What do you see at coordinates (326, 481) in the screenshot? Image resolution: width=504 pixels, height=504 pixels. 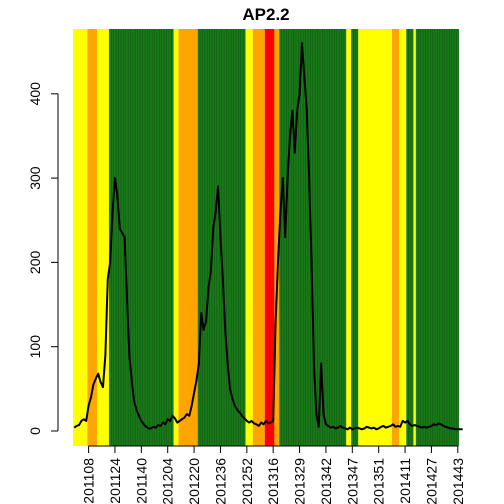 I see `x-tick-label: 201342` at bounding box center [326, 481].